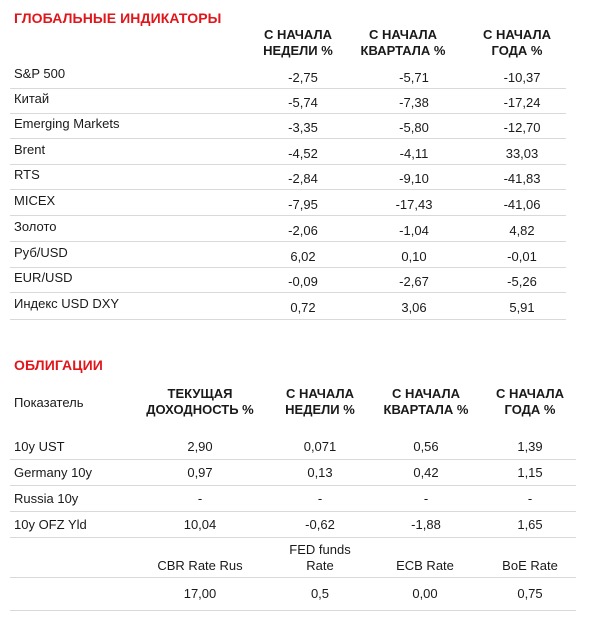  I want to click on week-value: -2,75, so click(303, 77).